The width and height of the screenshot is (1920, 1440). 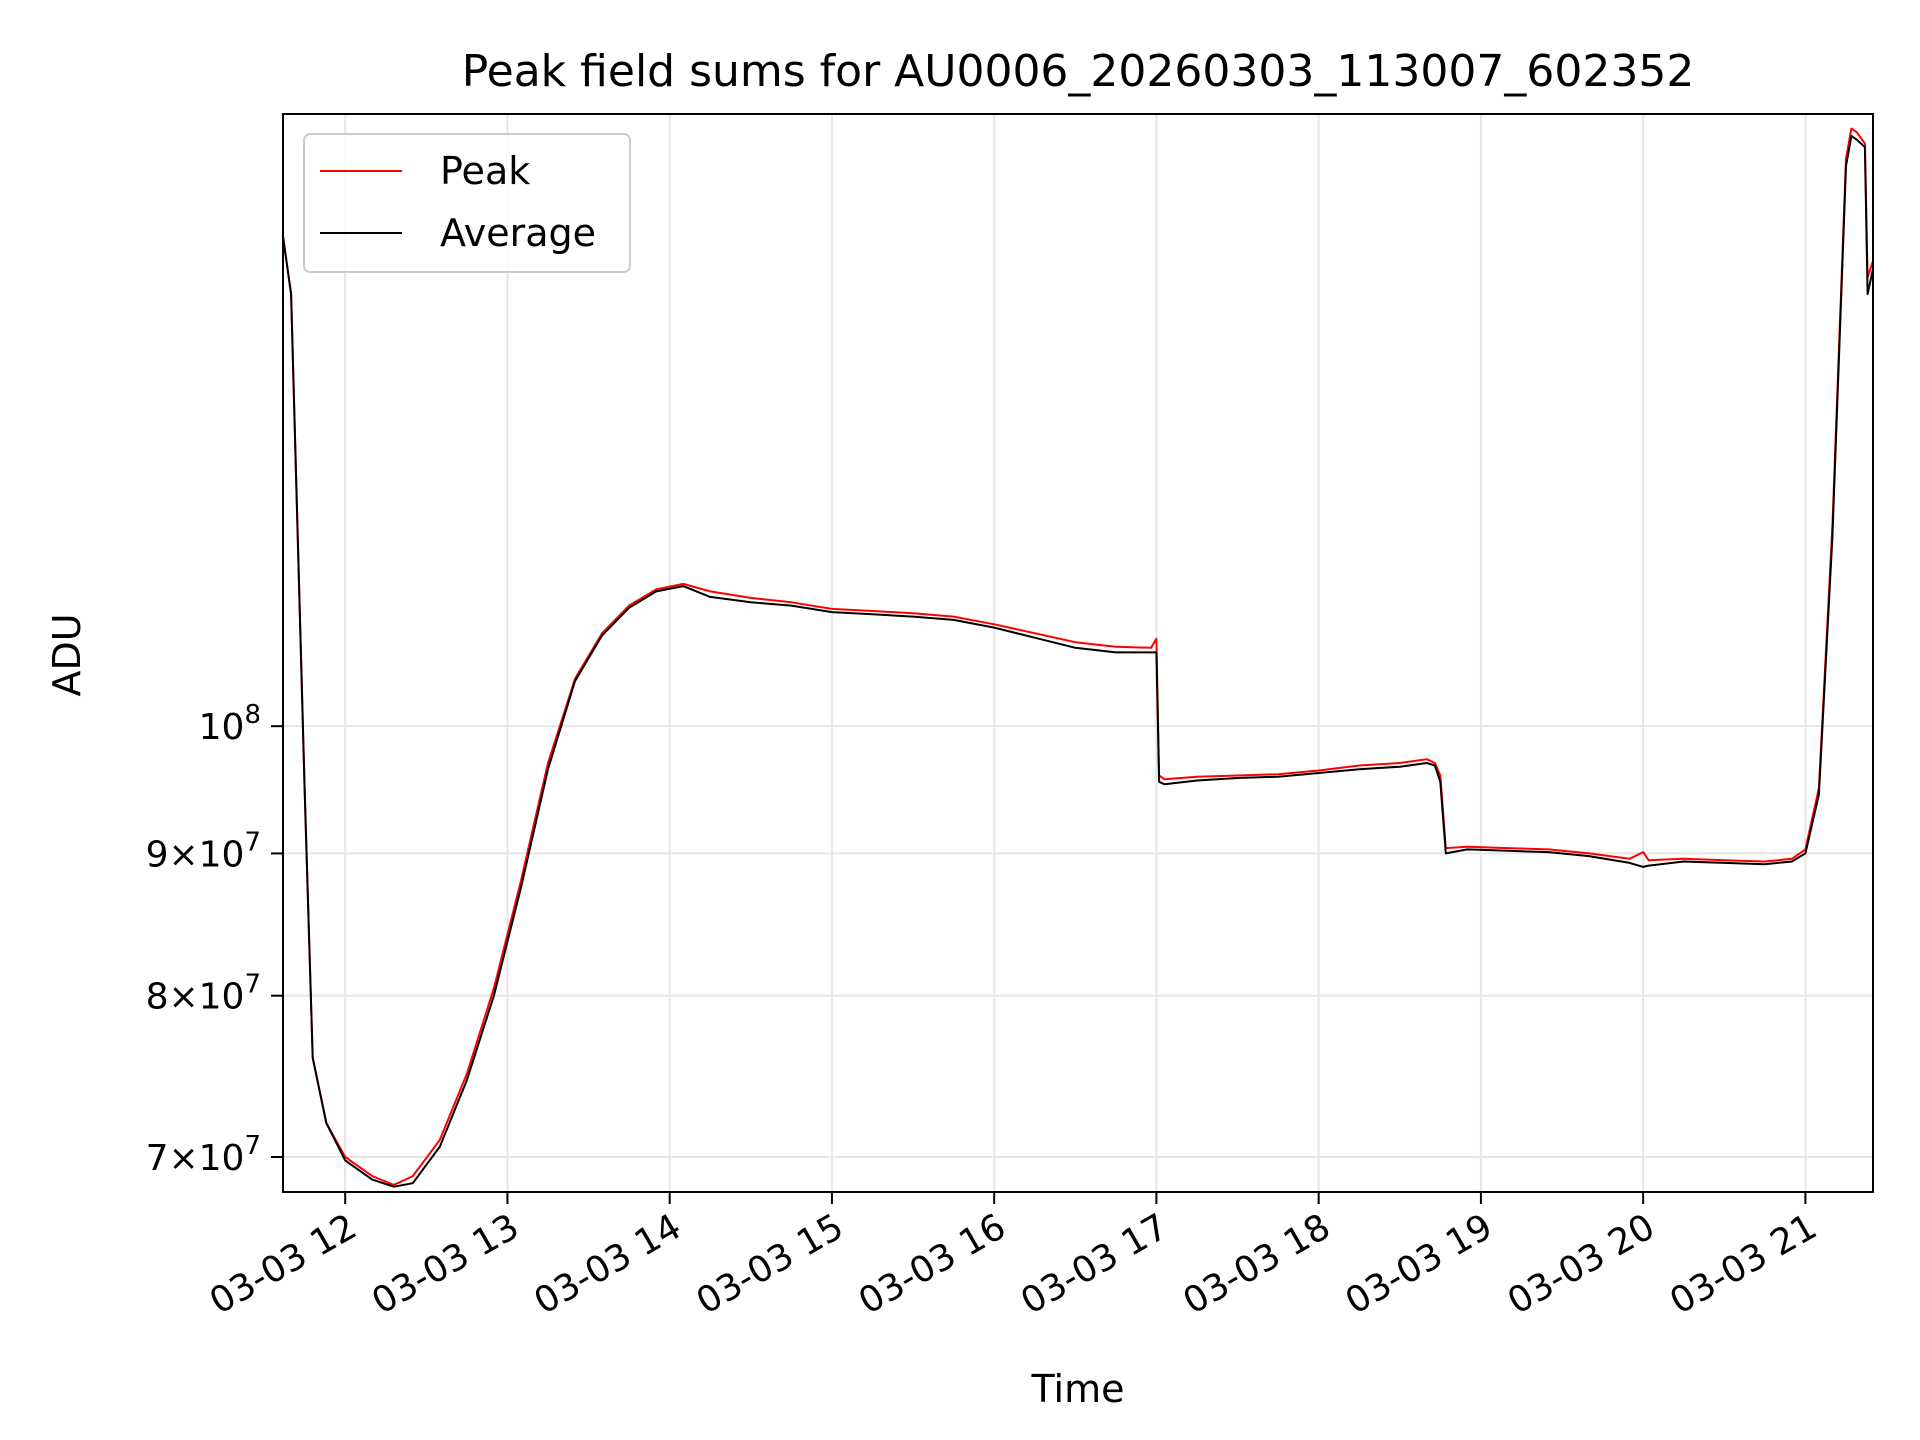 I want to click on legend-box, so click(x=467, y=203).